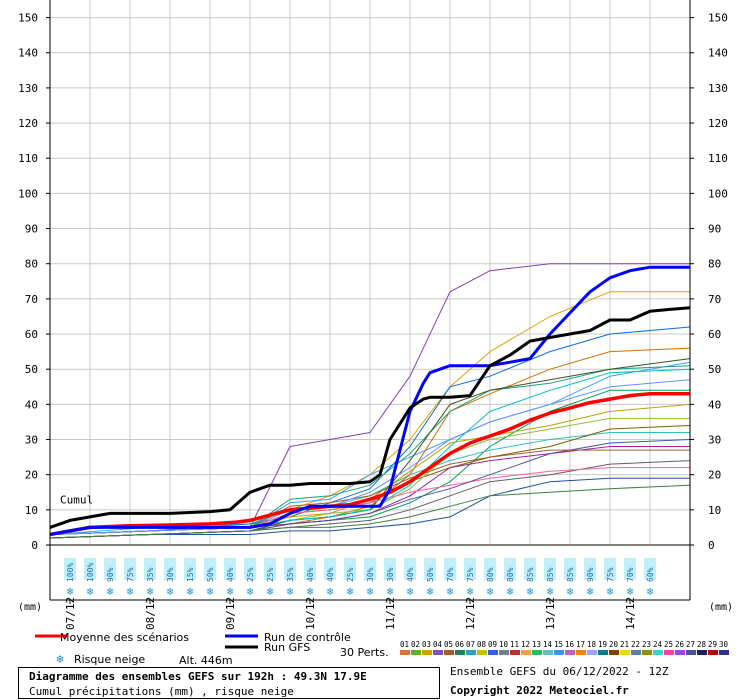 The height and width of the screenshot is (700, 740). What do you see at coordinates (76, 499) in the screenshot?
I see `cumul-label: Cumul` at bounding box center [76, 499].